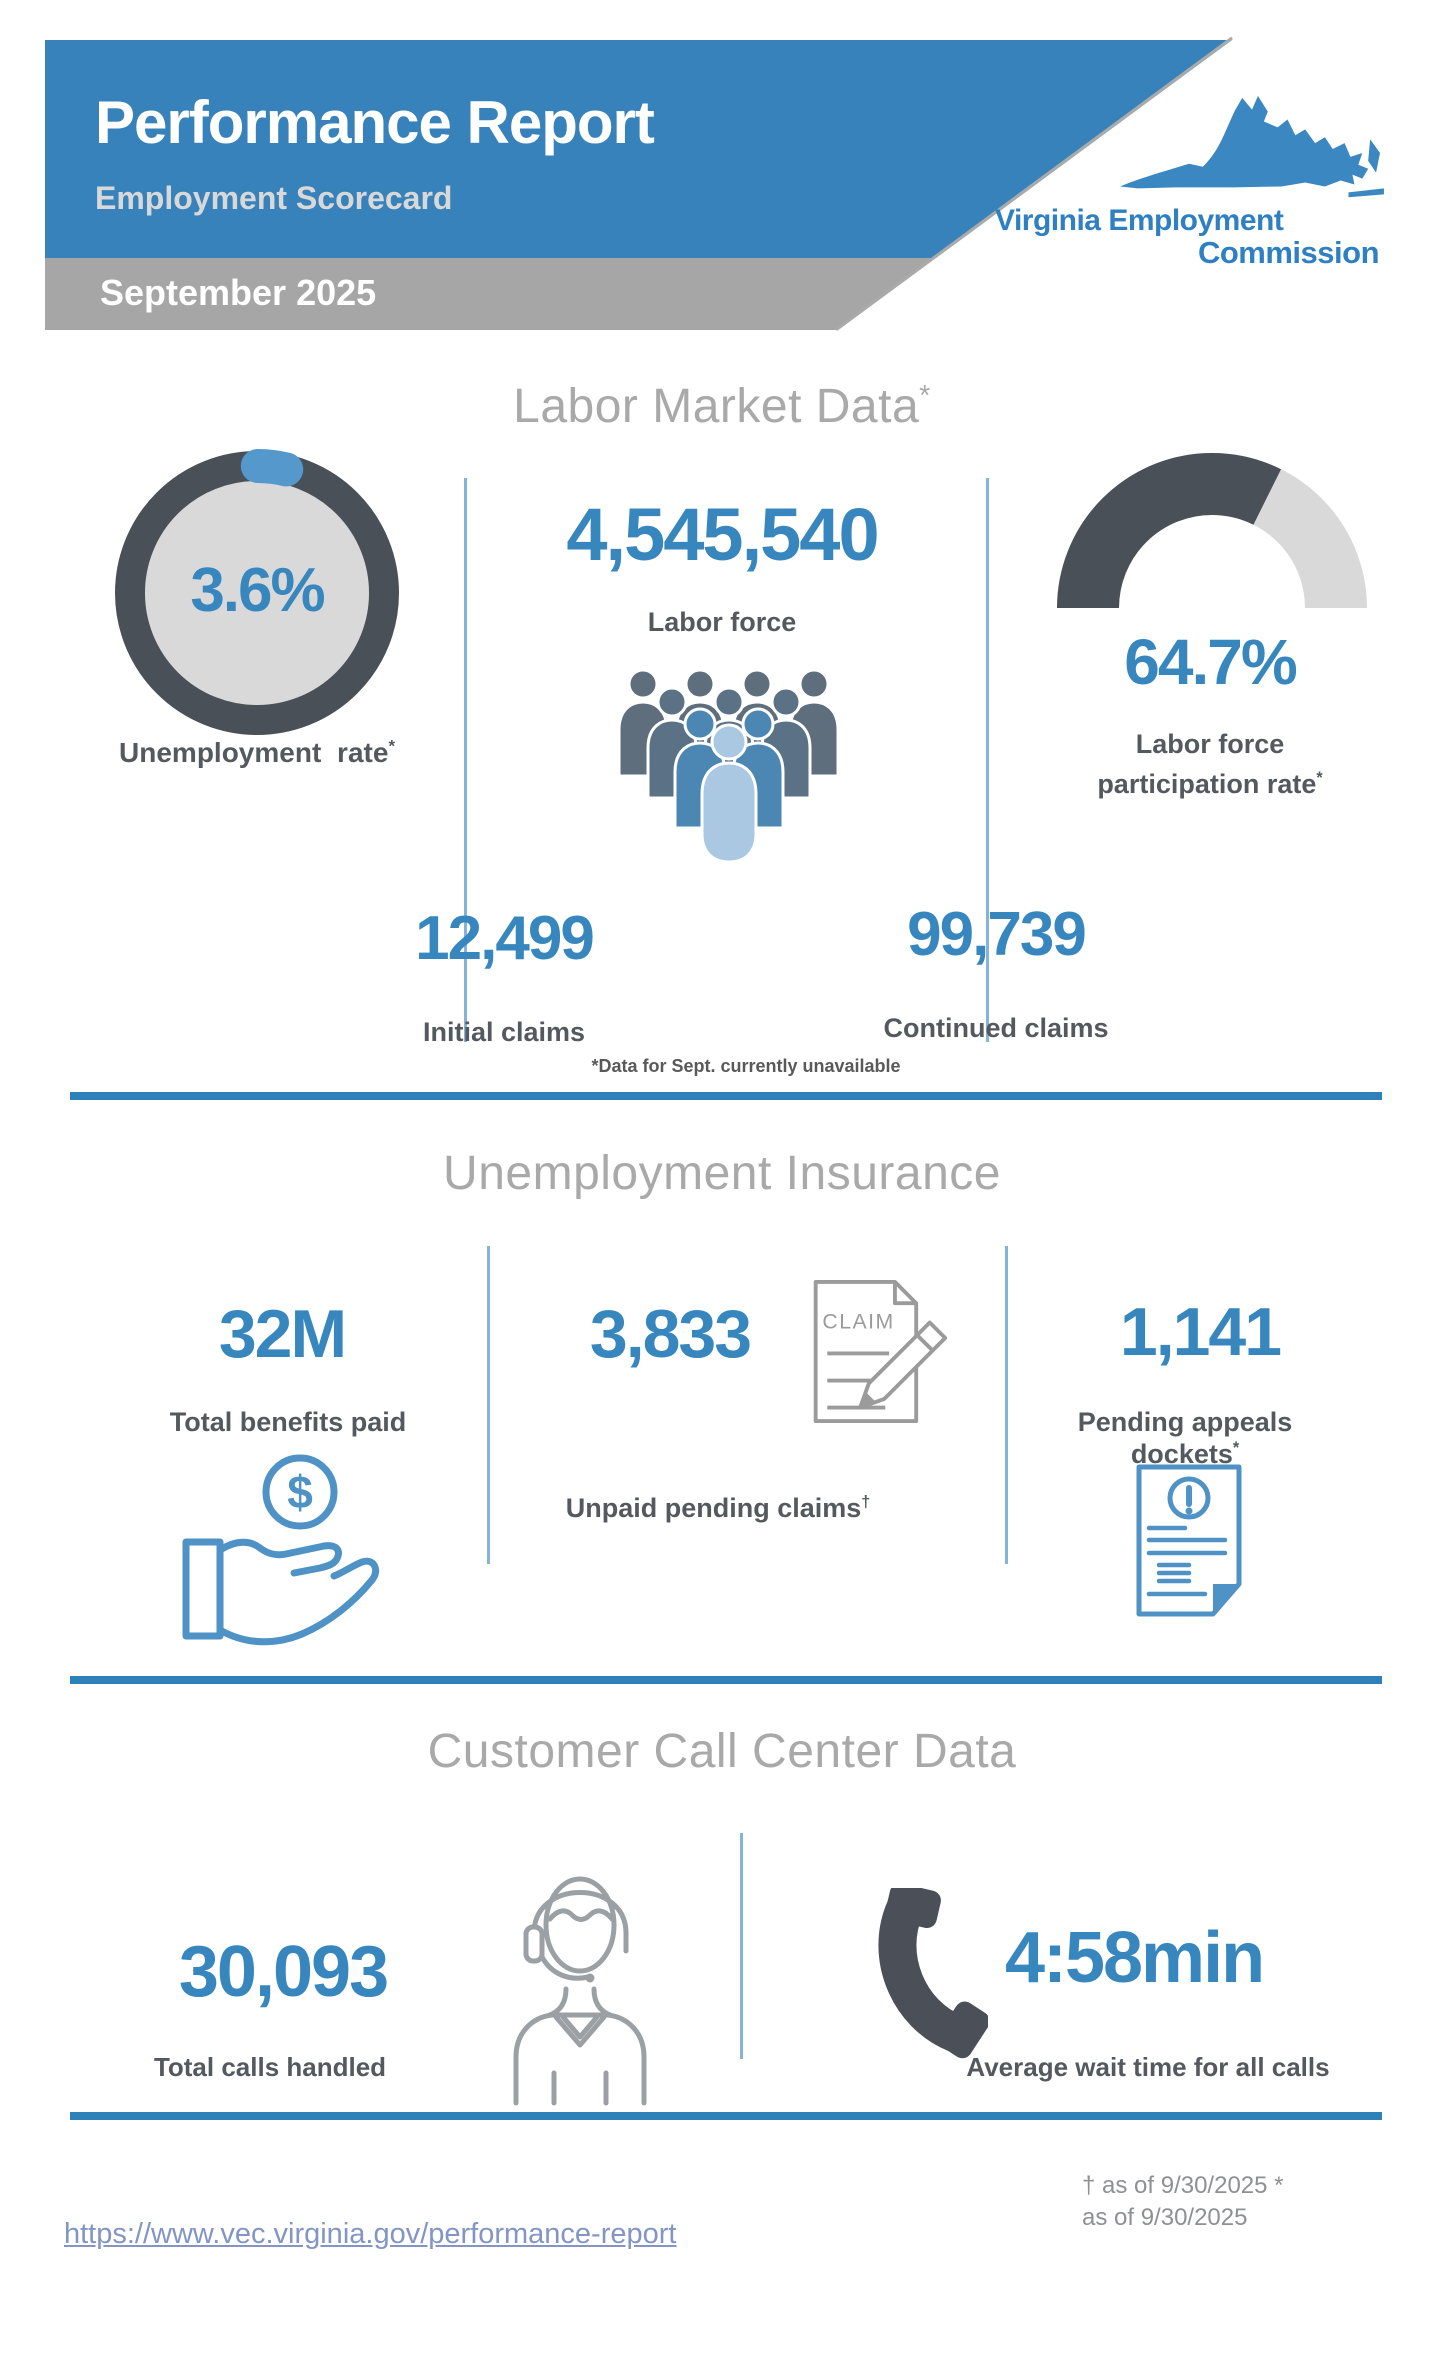  I want to click on page-subtitle: Employment Scorecard, so click(274, 198).